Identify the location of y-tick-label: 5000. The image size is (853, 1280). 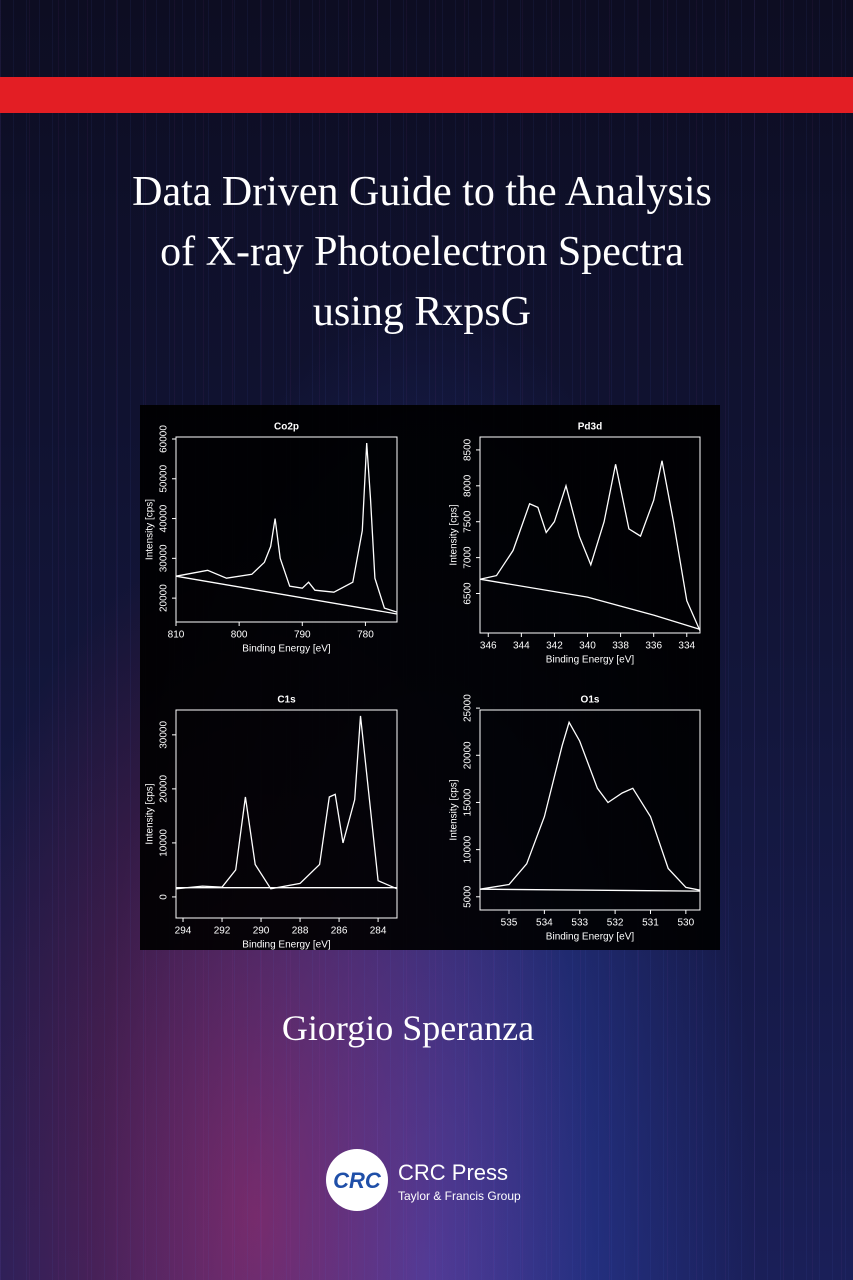
(468, 896).